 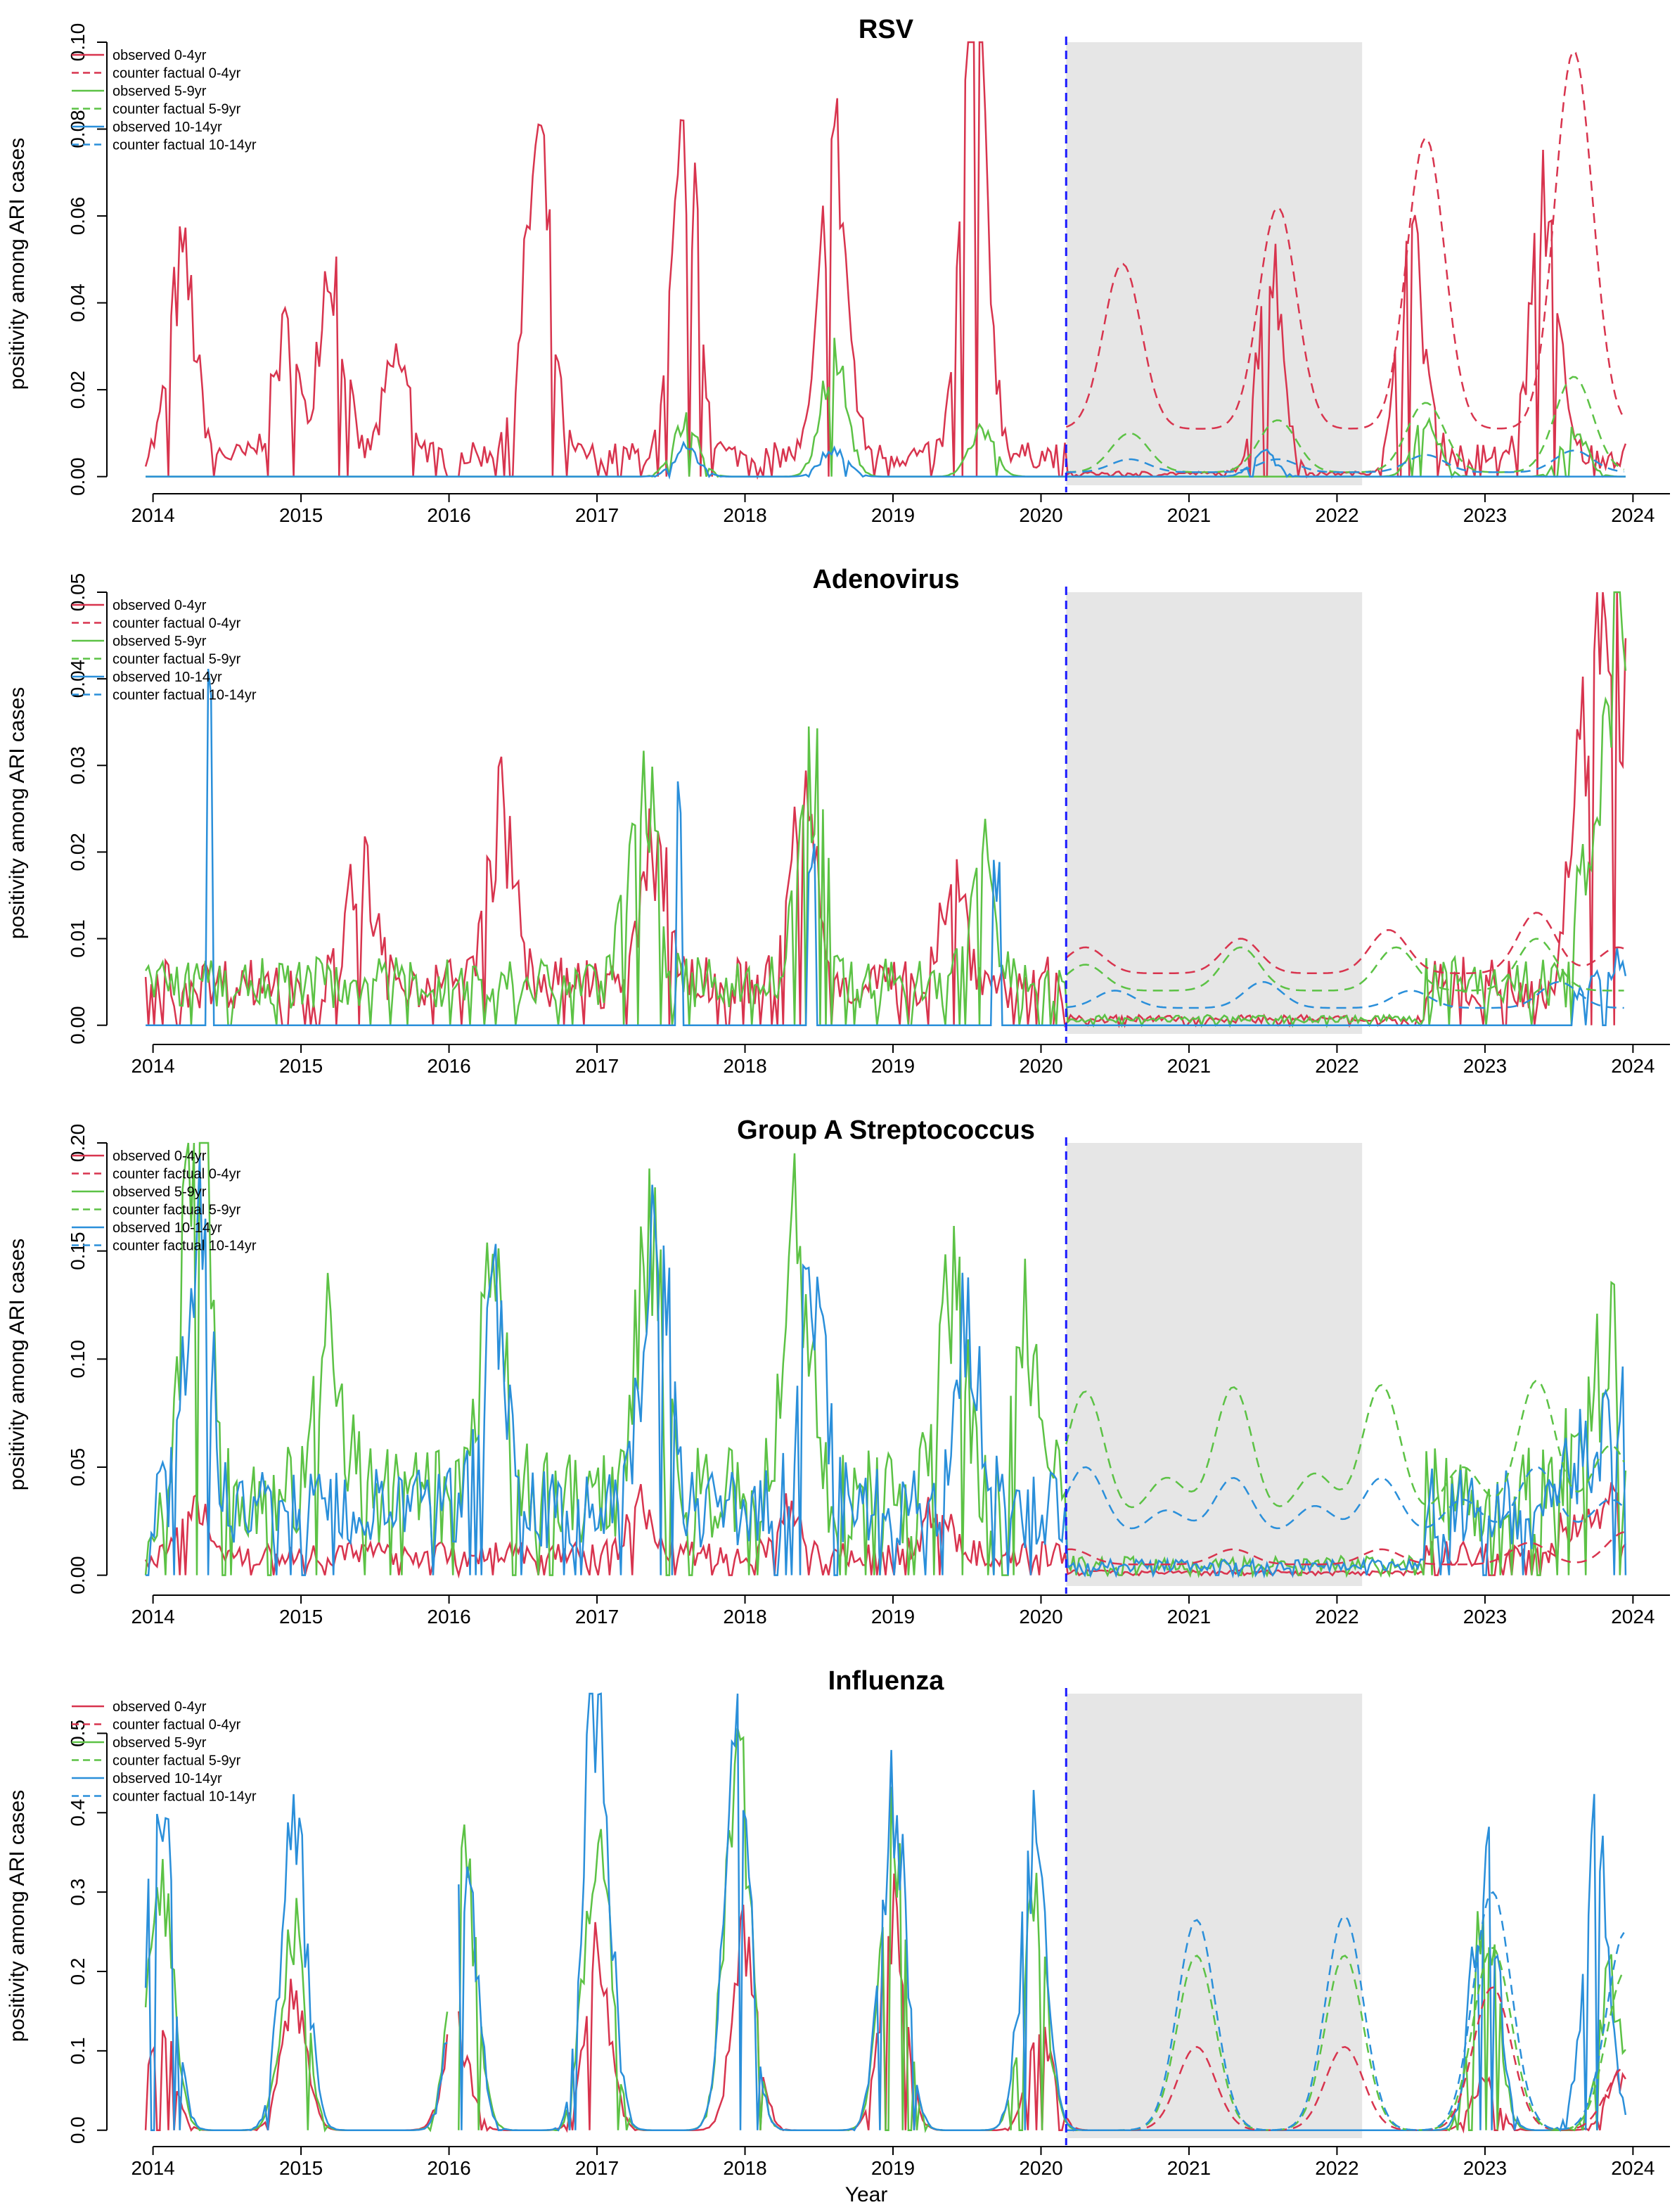 I want to click on y-tick-label: 0.08, so click(x=78, y=129).